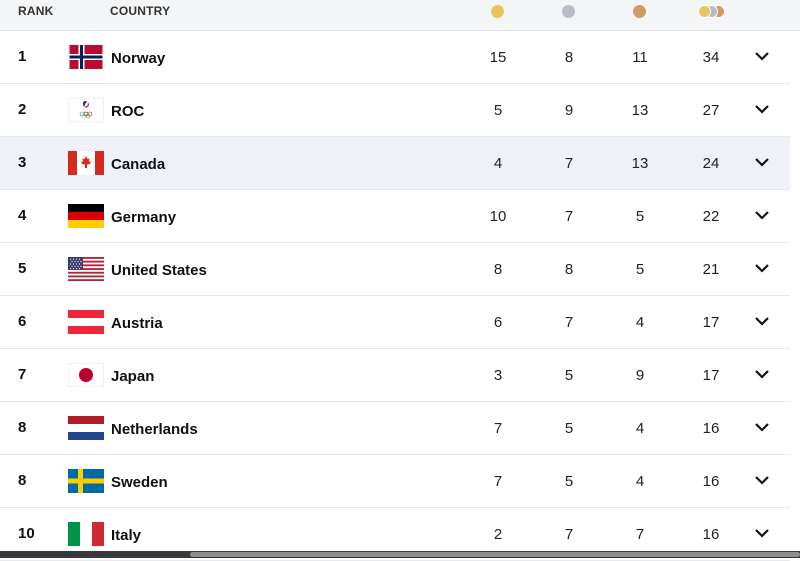  What do you see at coordinates (569, 110) in the screenshot?
I see `silver-count: 9` at bounding box center [569, 110].